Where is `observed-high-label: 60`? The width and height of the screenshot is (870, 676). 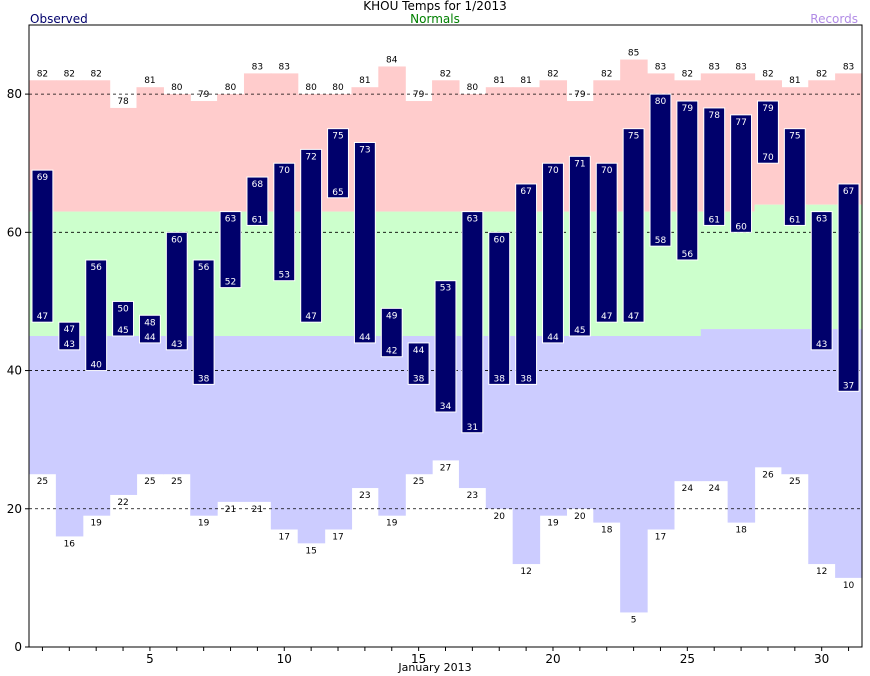
observed-high-label: 60 is located at coordinates (500, 240).